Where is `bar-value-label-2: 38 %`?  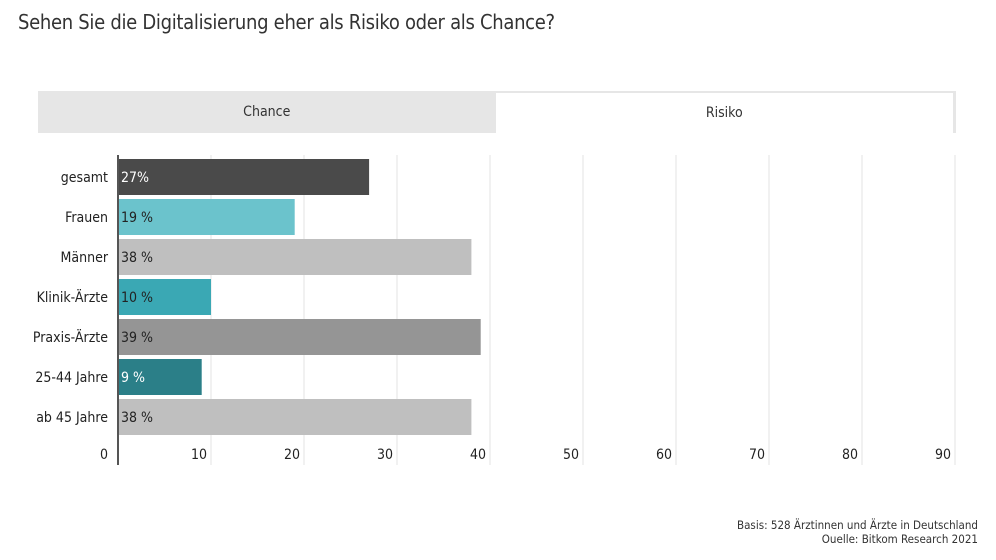
bar-value-label-2: 38 % is located at coordinates (137, 258).